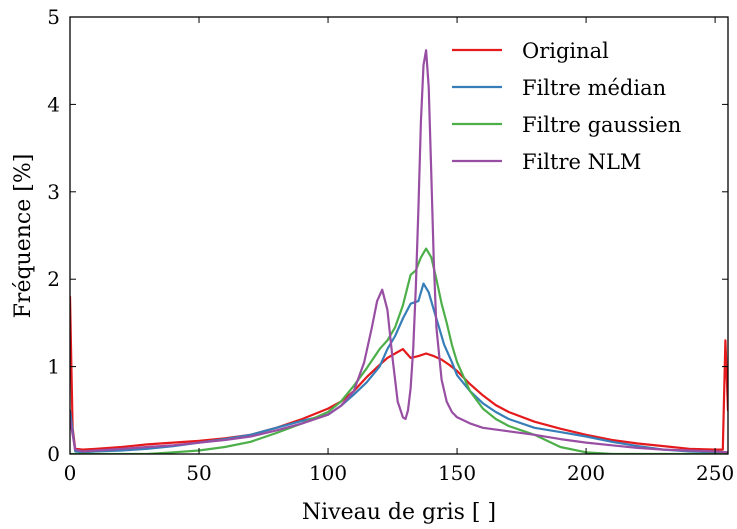 The image size is (737, 529). What do you see at coordinates (53, 17) in the screenshot?
I see `y-tick-label: 5` at bounding box center [53, 17].